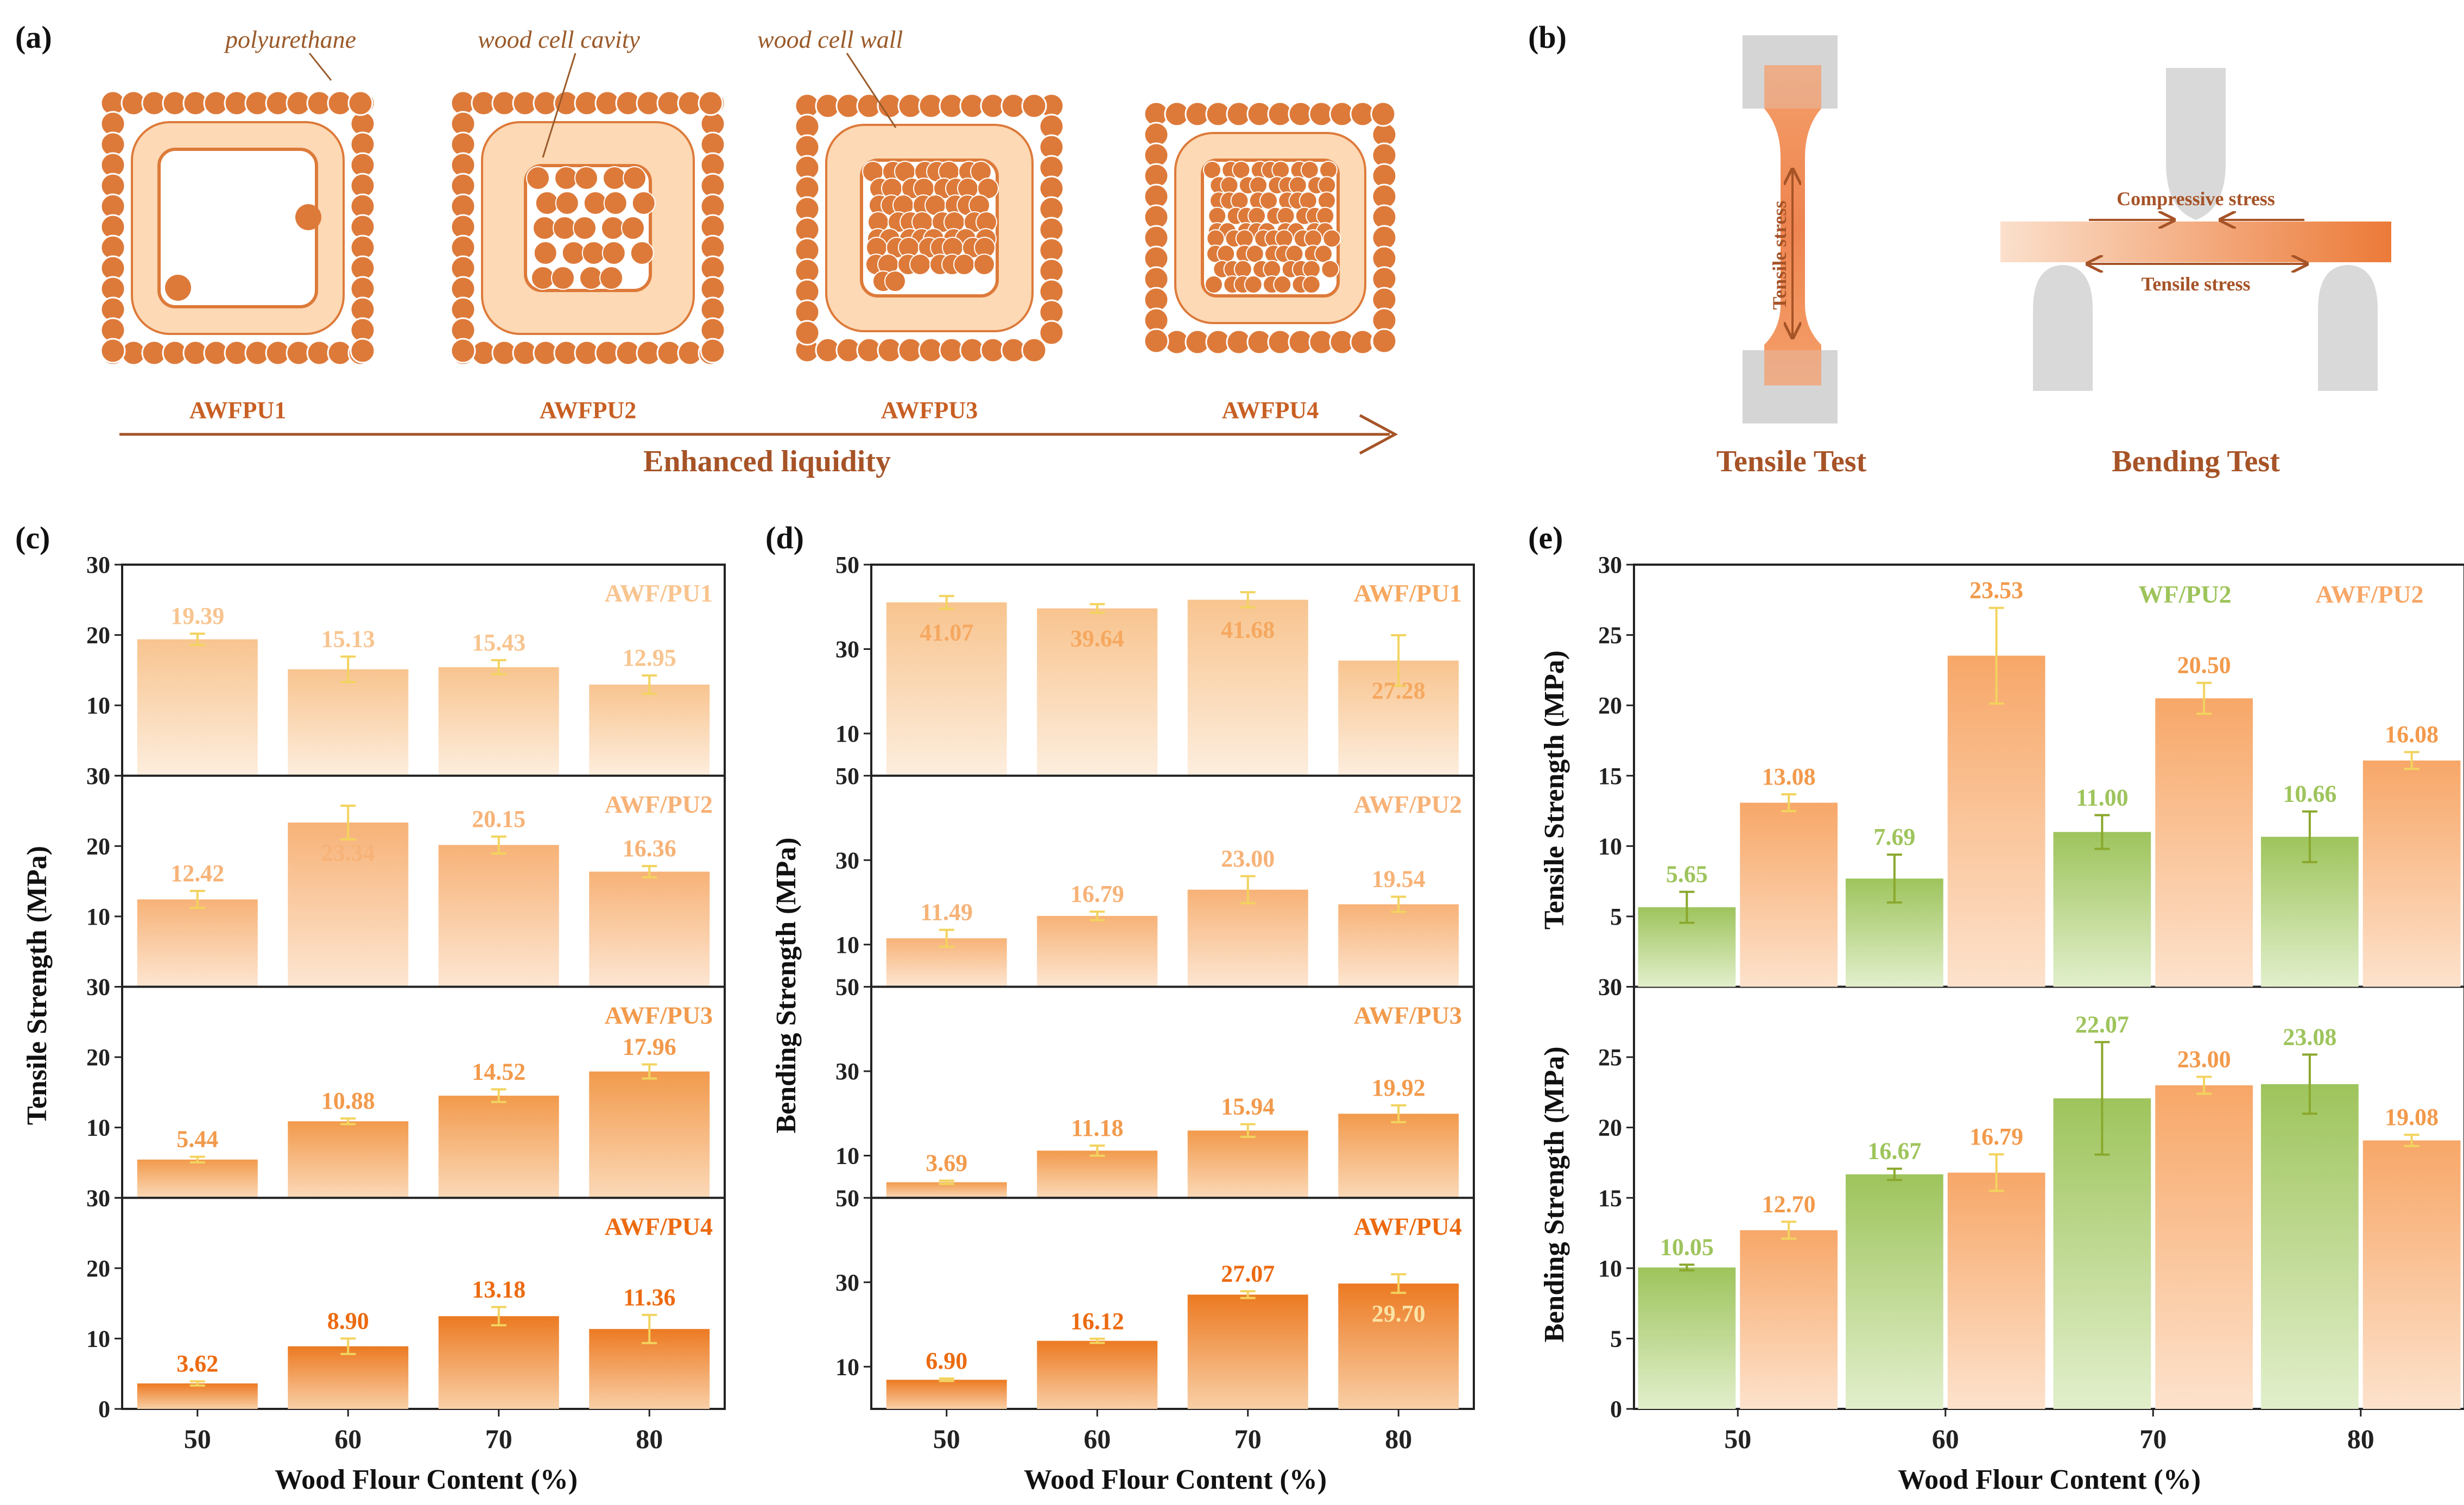 The height and width of the screenshot is (1505, 2464). I want to click on panel-label-c: (c), so click(32, 537).